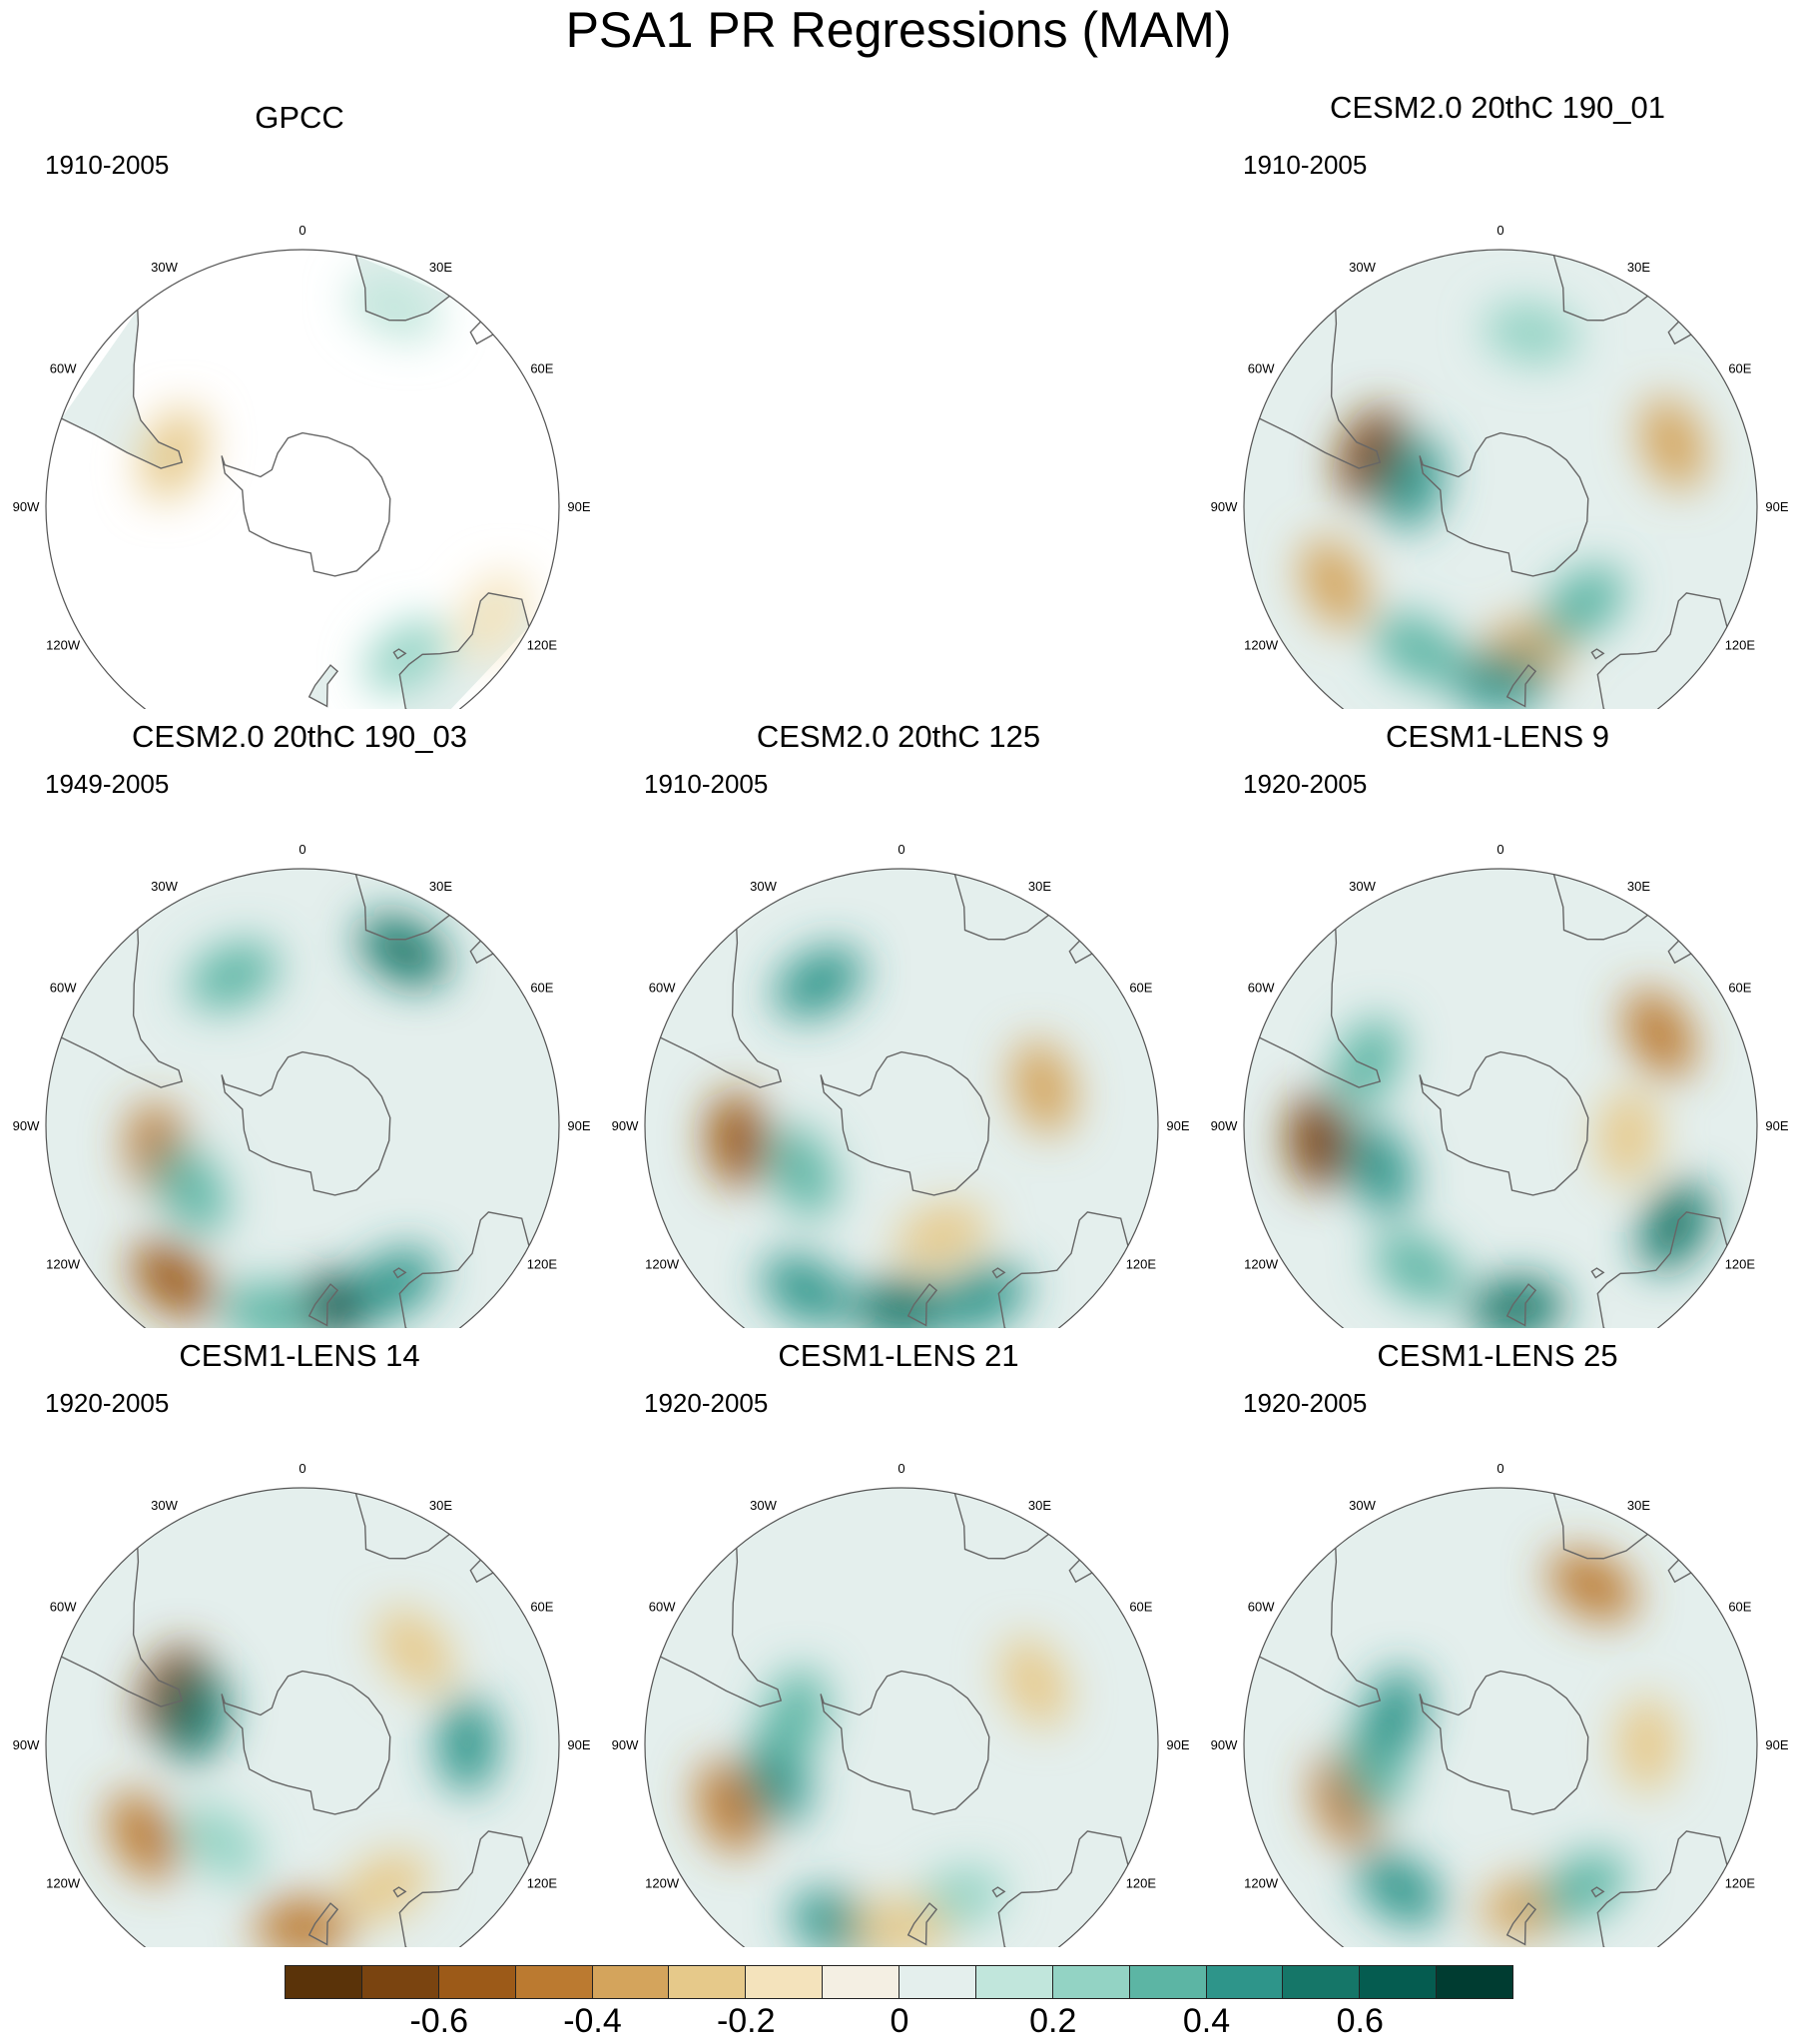 The width and height of the screenshot is (1797, 2044). I want to click on colorbar-tick-label: -0.2, so click(746, 2021).